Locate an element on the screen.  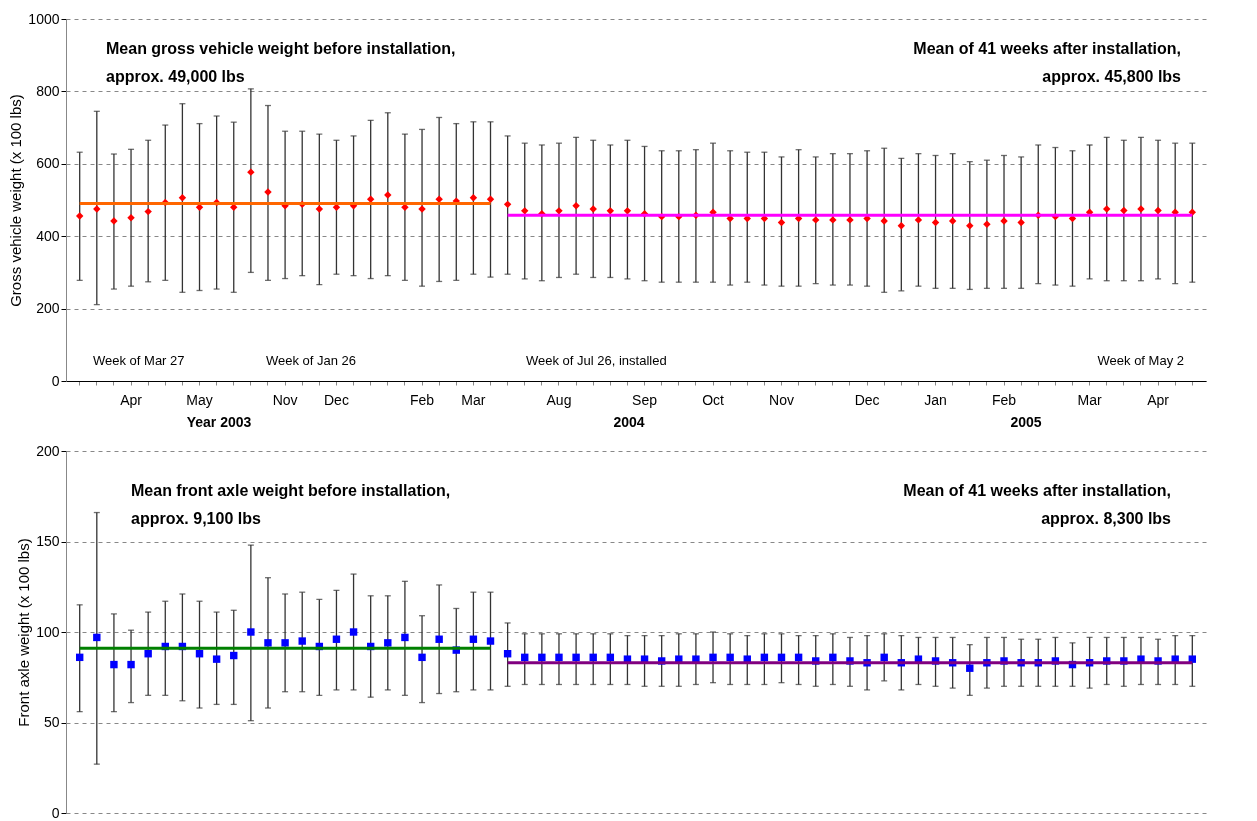
annotation: Week of Jul 26, installed is located at coordinates (596, 360).